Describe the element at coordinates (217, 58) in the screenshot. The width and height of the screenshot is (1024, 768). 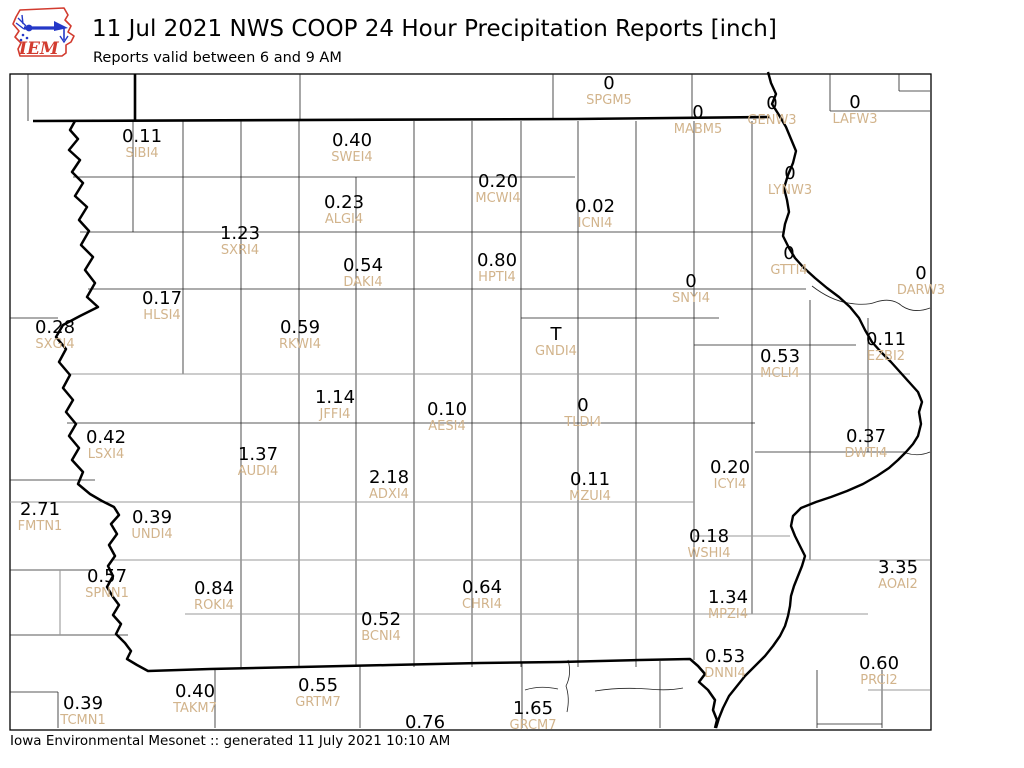
I see `page-subtitle: Reports valid between 6 and 9 AM` at that location.